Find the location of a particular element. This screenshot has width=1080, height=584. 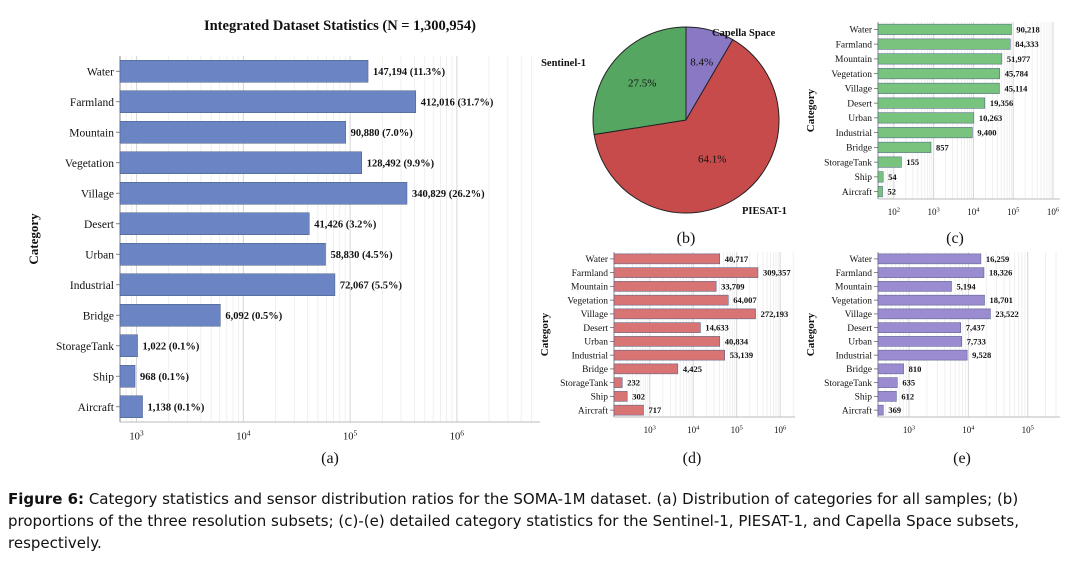

bar-storagetank is located at coordinates (889, 162).